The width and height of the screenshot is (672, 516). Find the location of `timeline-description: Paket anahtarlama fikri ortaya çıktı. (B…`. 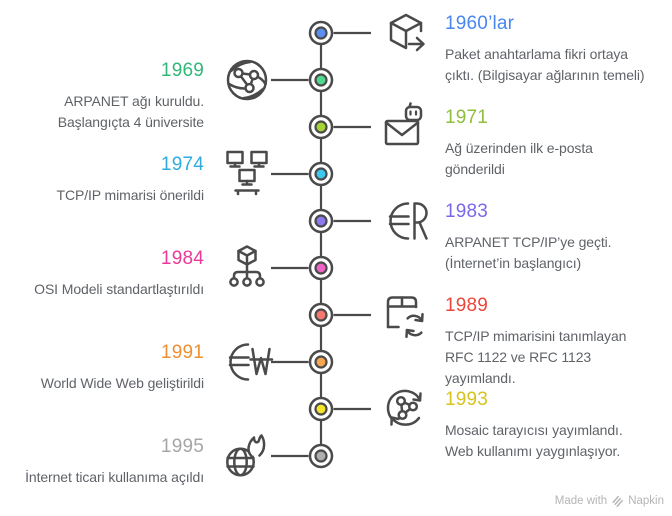

timeline-description: Paket anahtarlama fikri ortaya çıktı. (B… is located at coordinates (545, 64).